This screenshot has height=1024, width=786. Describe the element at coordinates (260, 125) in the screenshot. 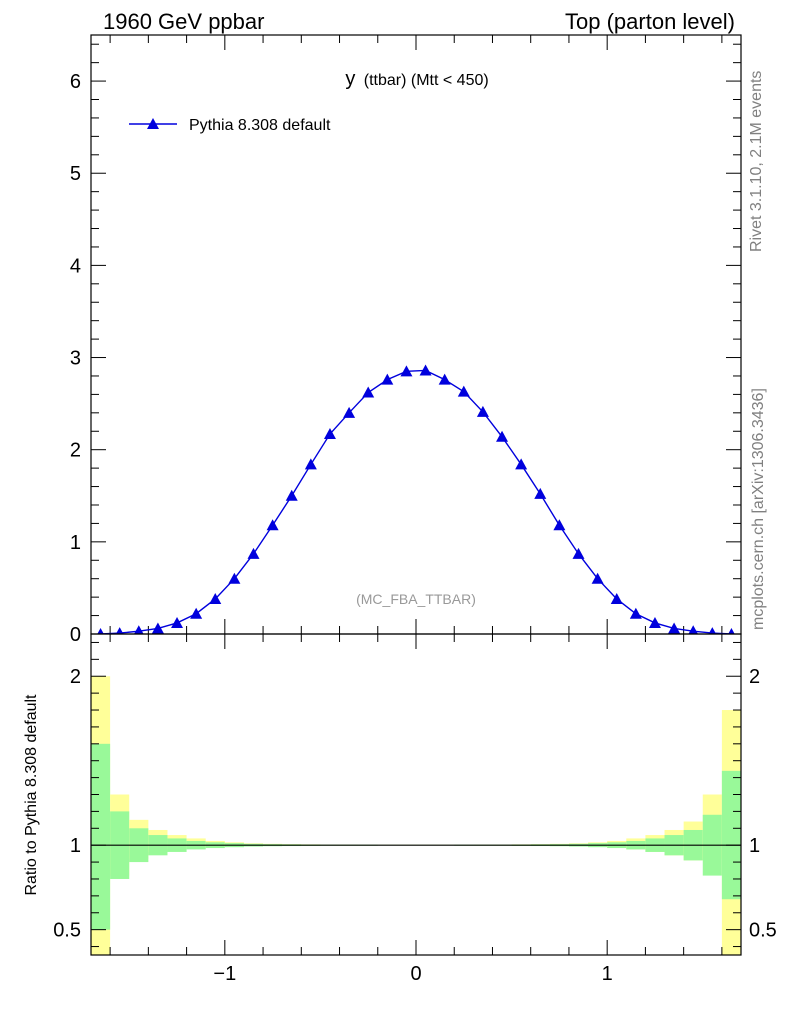

I see `legend-series-label: Pythia 8.308 default` at that location.